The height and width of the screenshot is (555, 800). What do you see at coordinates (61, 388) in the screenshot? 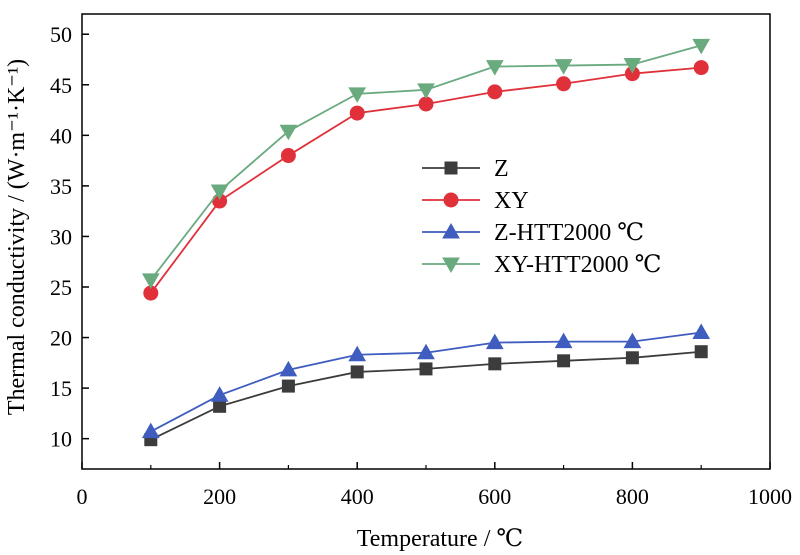
I see `y-tick-label: 15` at bounding box center [61, 388].